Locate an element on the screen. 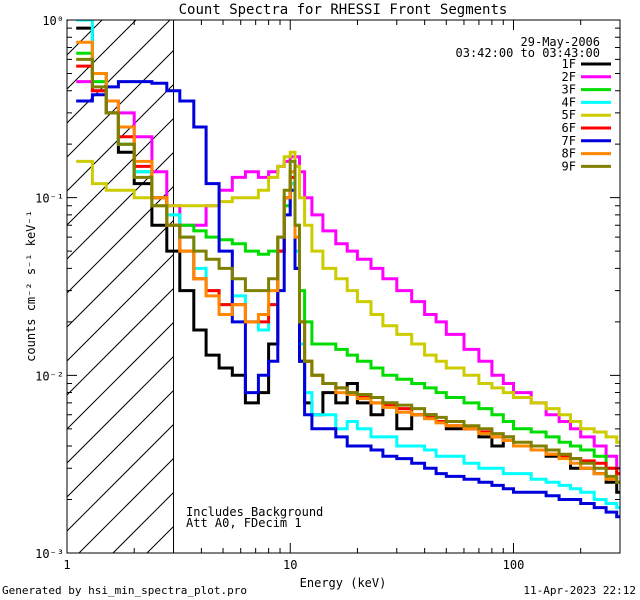 The image size is (640, 600). legend-label-7f: 7F is located at coordinates (569, 141).